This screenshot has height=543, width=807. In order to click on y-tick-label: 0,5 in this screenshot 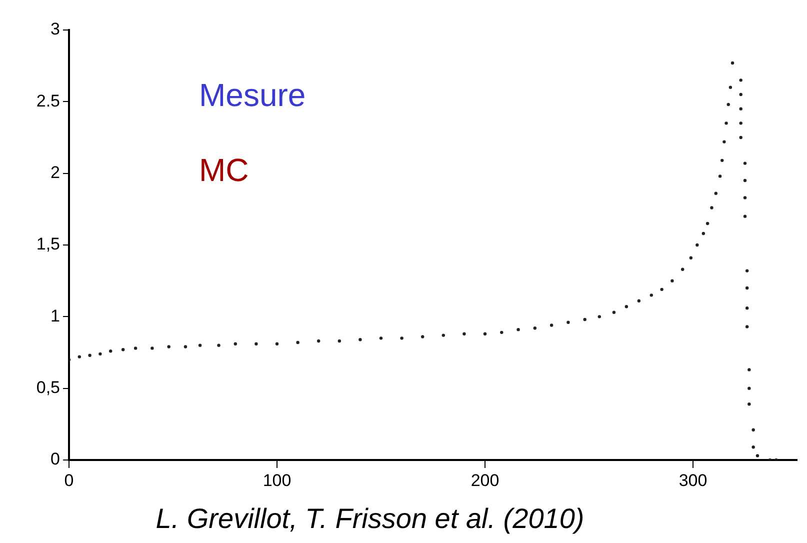, I will do `click(48, 388)`.